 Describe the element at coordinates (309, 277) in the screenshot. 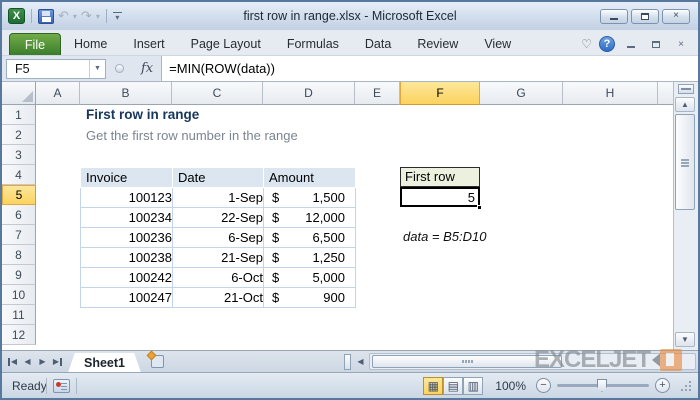

I see `cell-amount: $5,000` at that location.